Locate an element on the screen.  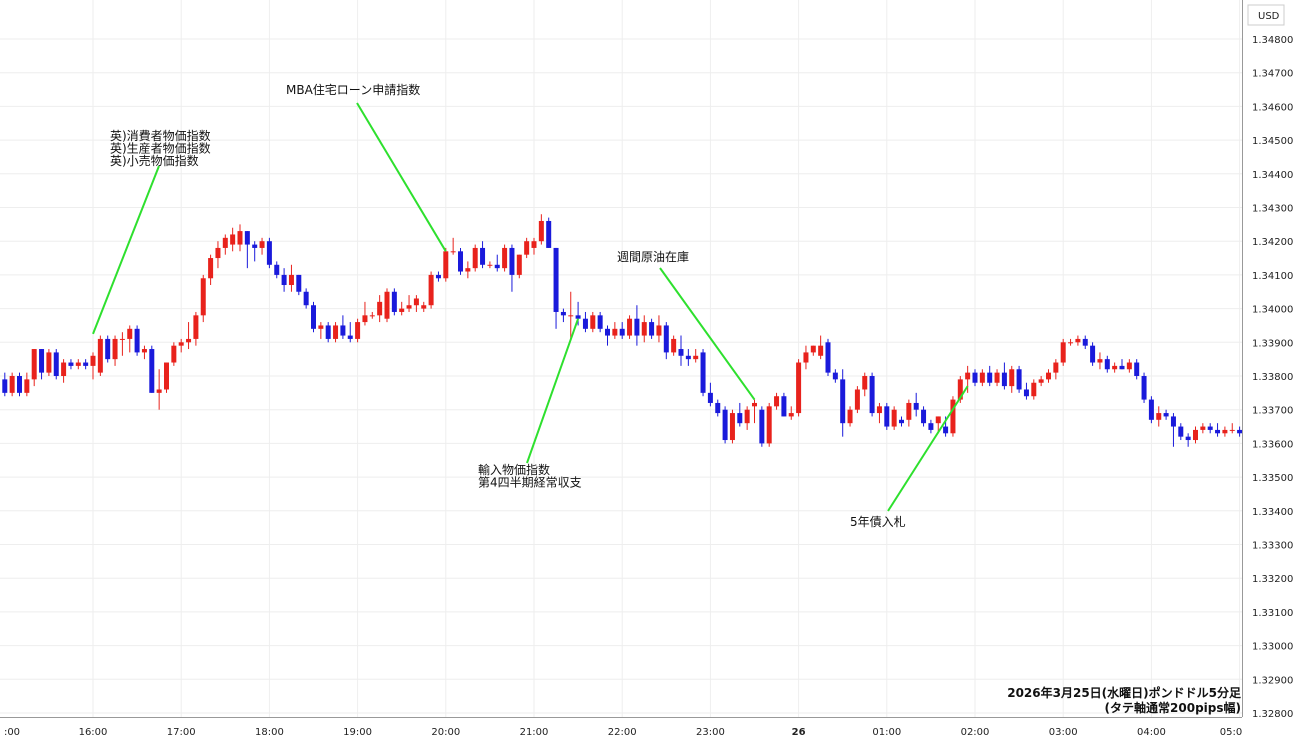
x-tick-label: 21:00 is located at coordinates (534, 732).